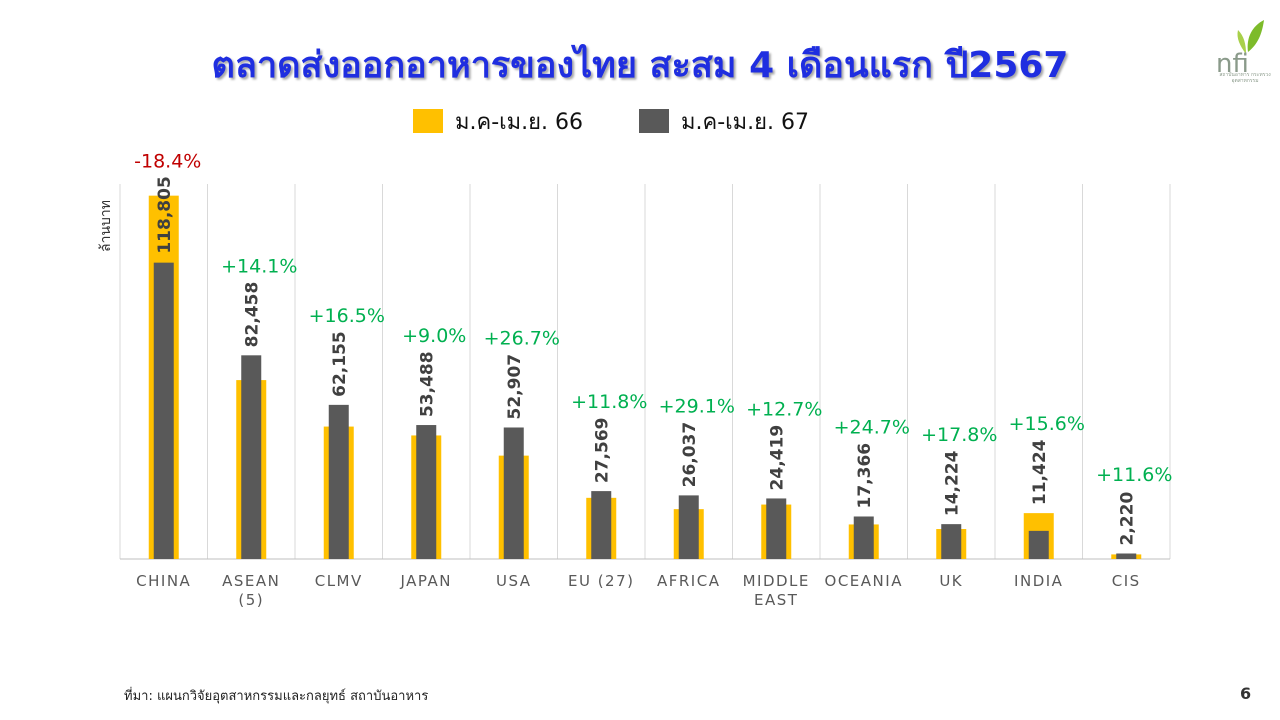  I want to click on growth-label: +24.7%, so click(872, 427).